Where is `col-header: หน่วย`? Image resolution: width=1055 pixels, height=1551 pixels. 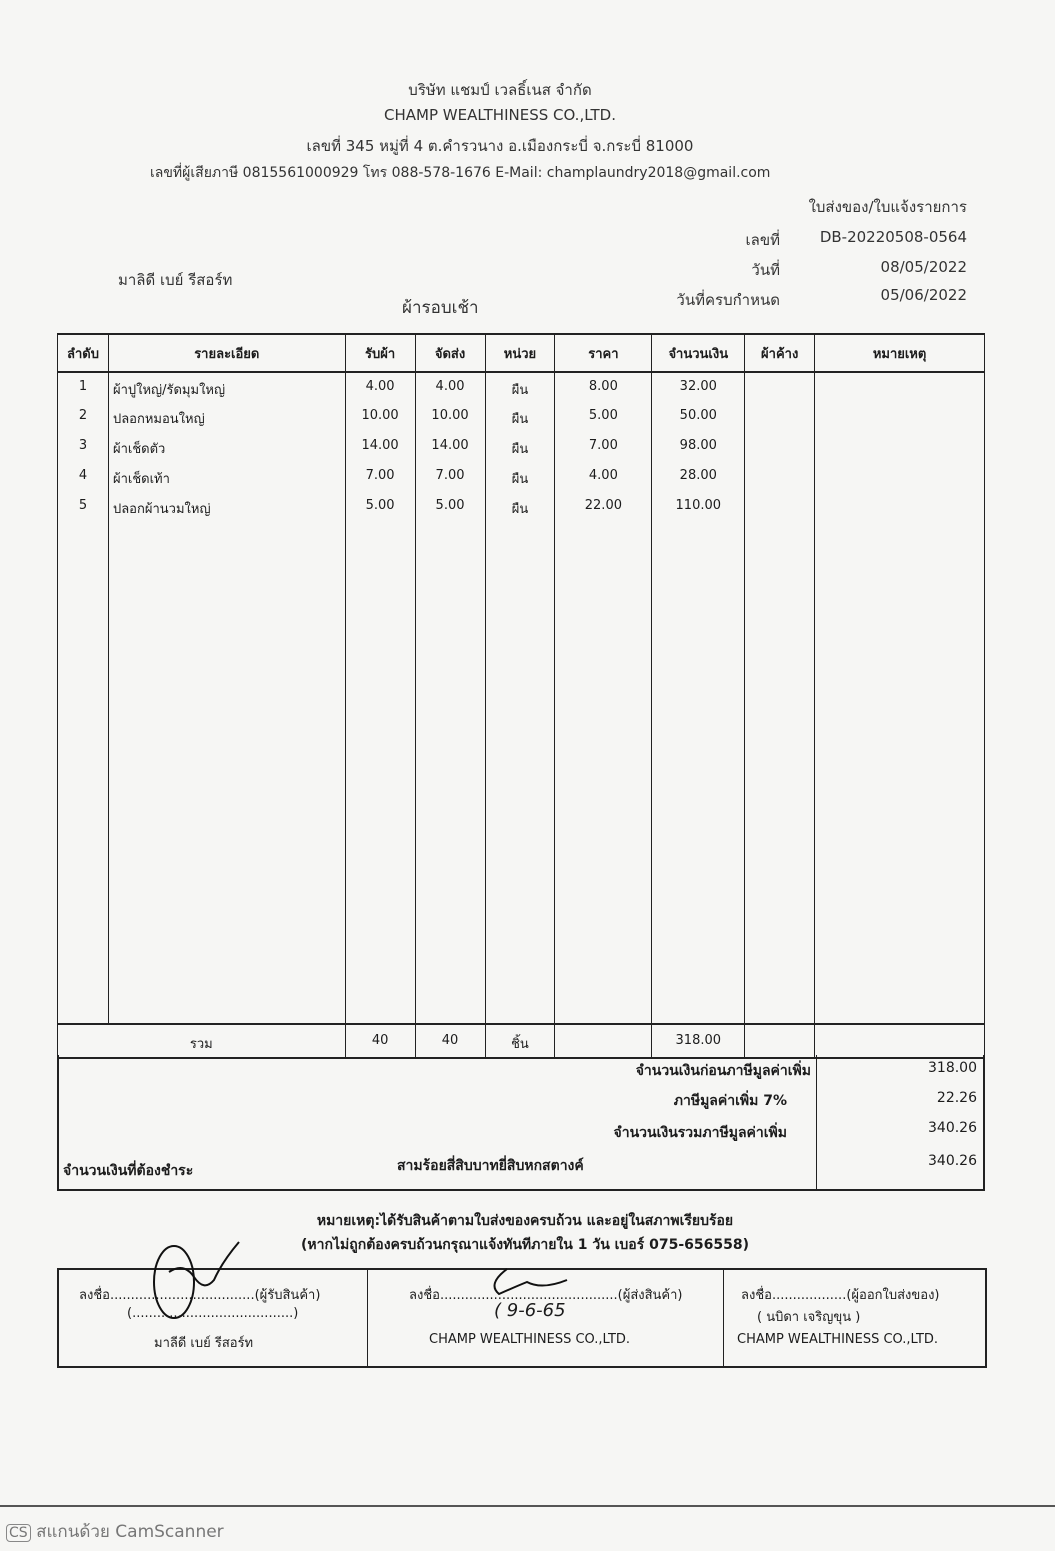 col-header: หน่วย is located at coordinates (520, 353).